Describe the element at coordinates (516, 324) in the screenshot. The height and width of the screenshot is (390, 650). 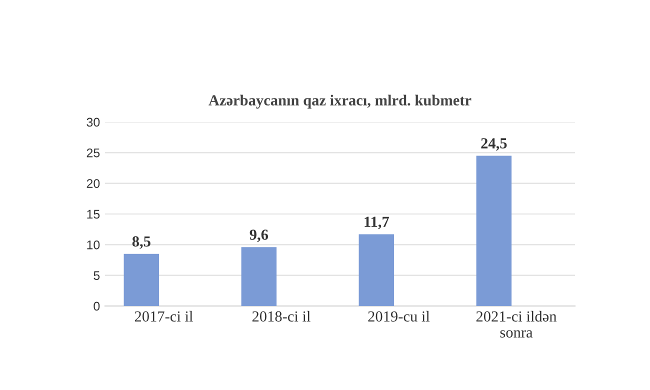
I see `x-tick-label: 2021-ci ildən sonra` at that location.